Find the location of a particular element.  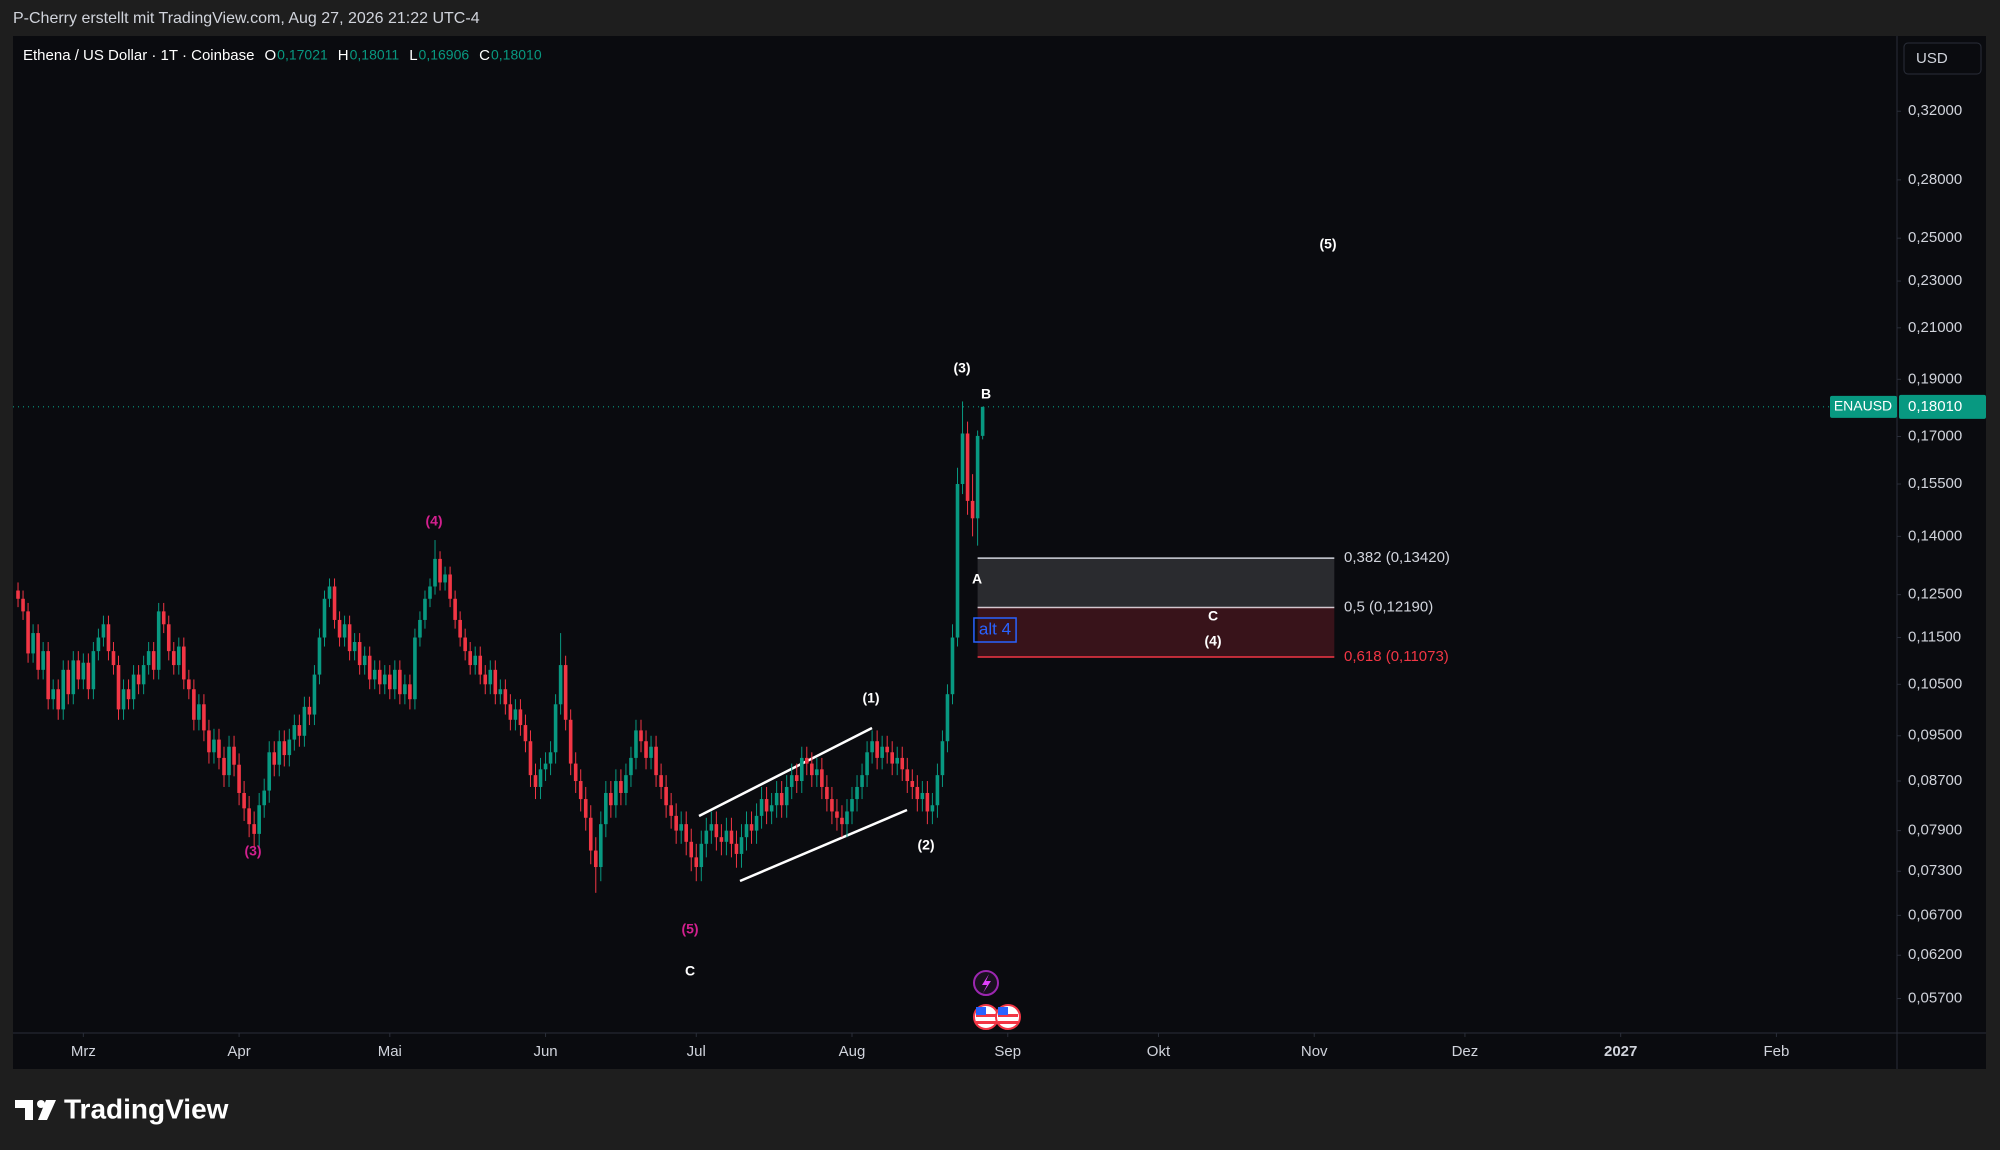

y-tick-label: 0,21000 is located at coordinates (1935, 327).